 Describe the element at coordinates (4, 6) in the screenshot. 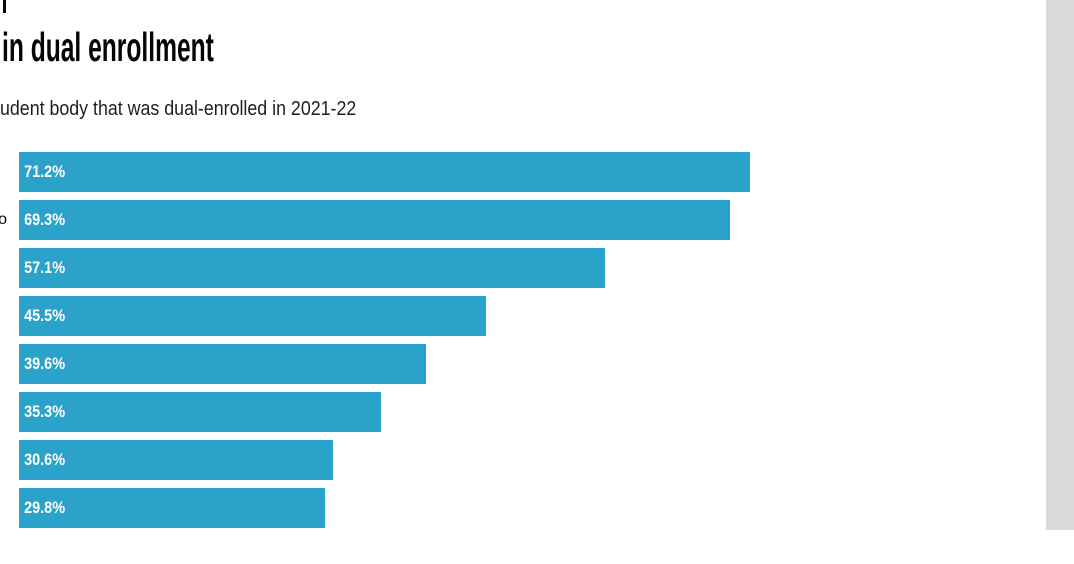

I see `cropped-text-fragment` at that location.